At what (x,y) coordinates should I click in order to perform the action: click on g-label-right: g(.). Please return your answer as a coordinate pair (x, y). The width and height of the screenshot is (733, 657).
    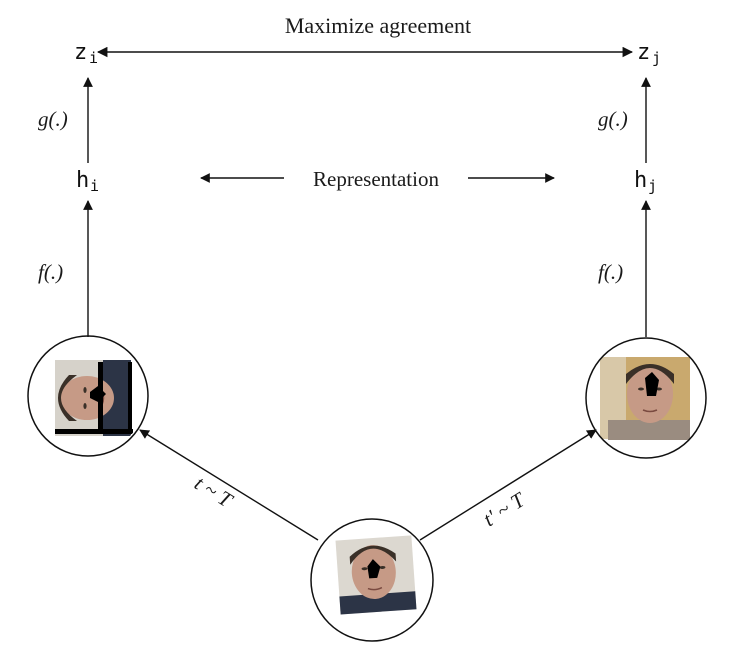
    Looking at the image, I should click on (613, 119).